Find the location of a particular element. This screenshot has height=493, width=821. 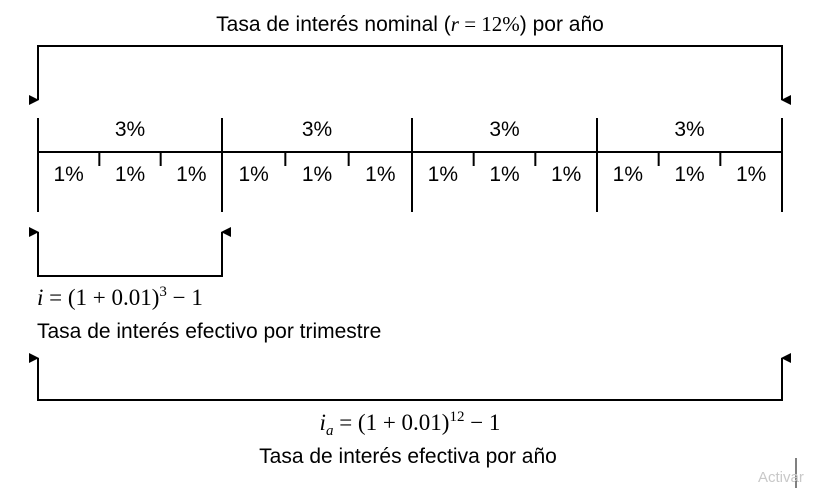

quarter-bracket-line is located at coordinates (130, 252).